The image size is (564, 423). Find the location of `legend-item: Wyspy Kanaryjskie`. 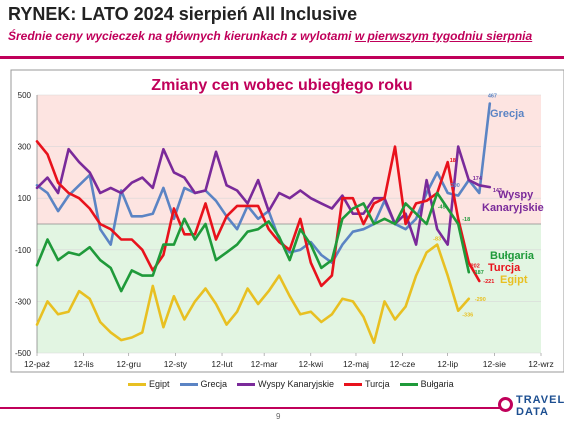

legend-item: Wyspy Kanaryjskie is located at coordinates (285, 384).